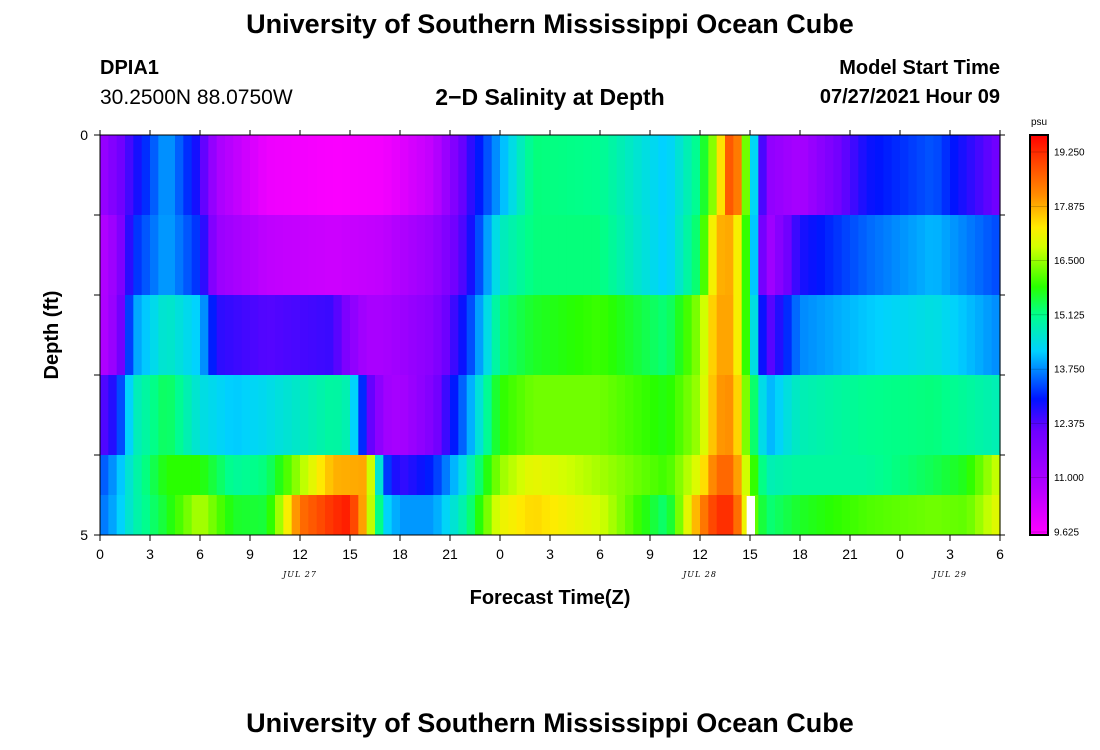 Image resolution: width=1100 pixels, height=750 pixels. Describe the element at coordinates (950, 554) in the screenshot. I see `x-tick-label: 3` at that location.